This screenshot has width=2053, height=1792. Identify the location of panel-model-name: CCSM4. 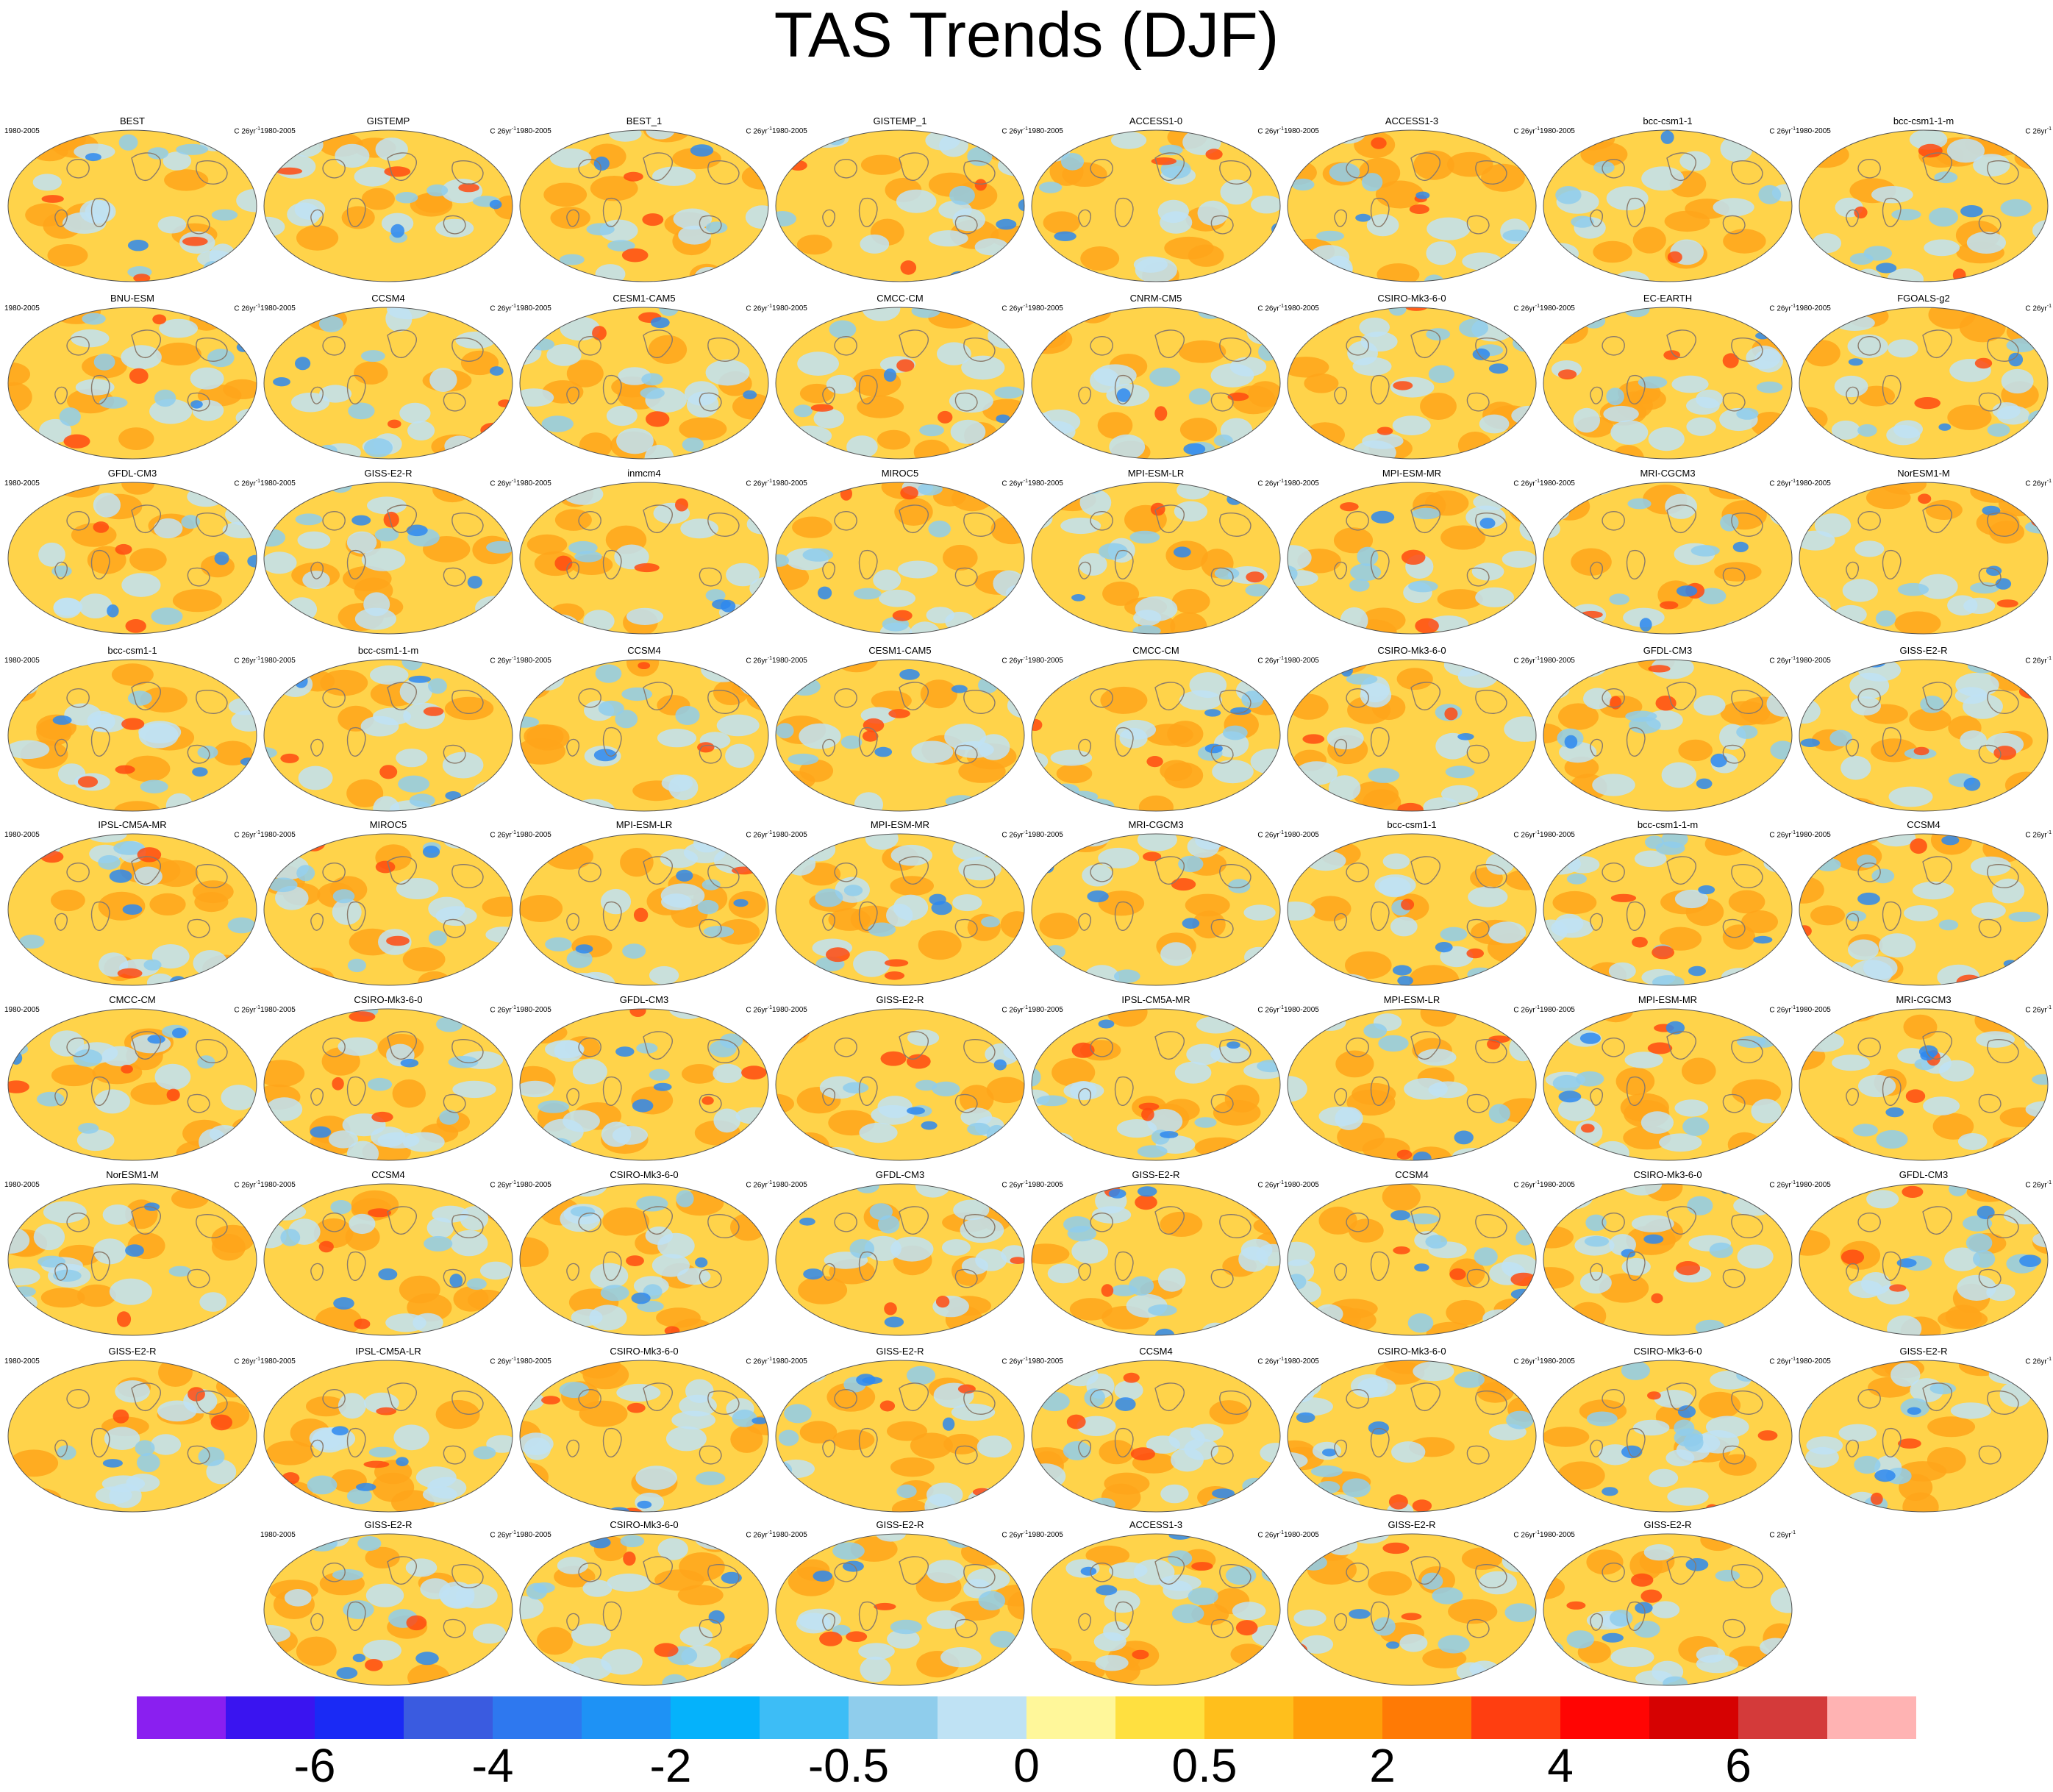
(644, 650).